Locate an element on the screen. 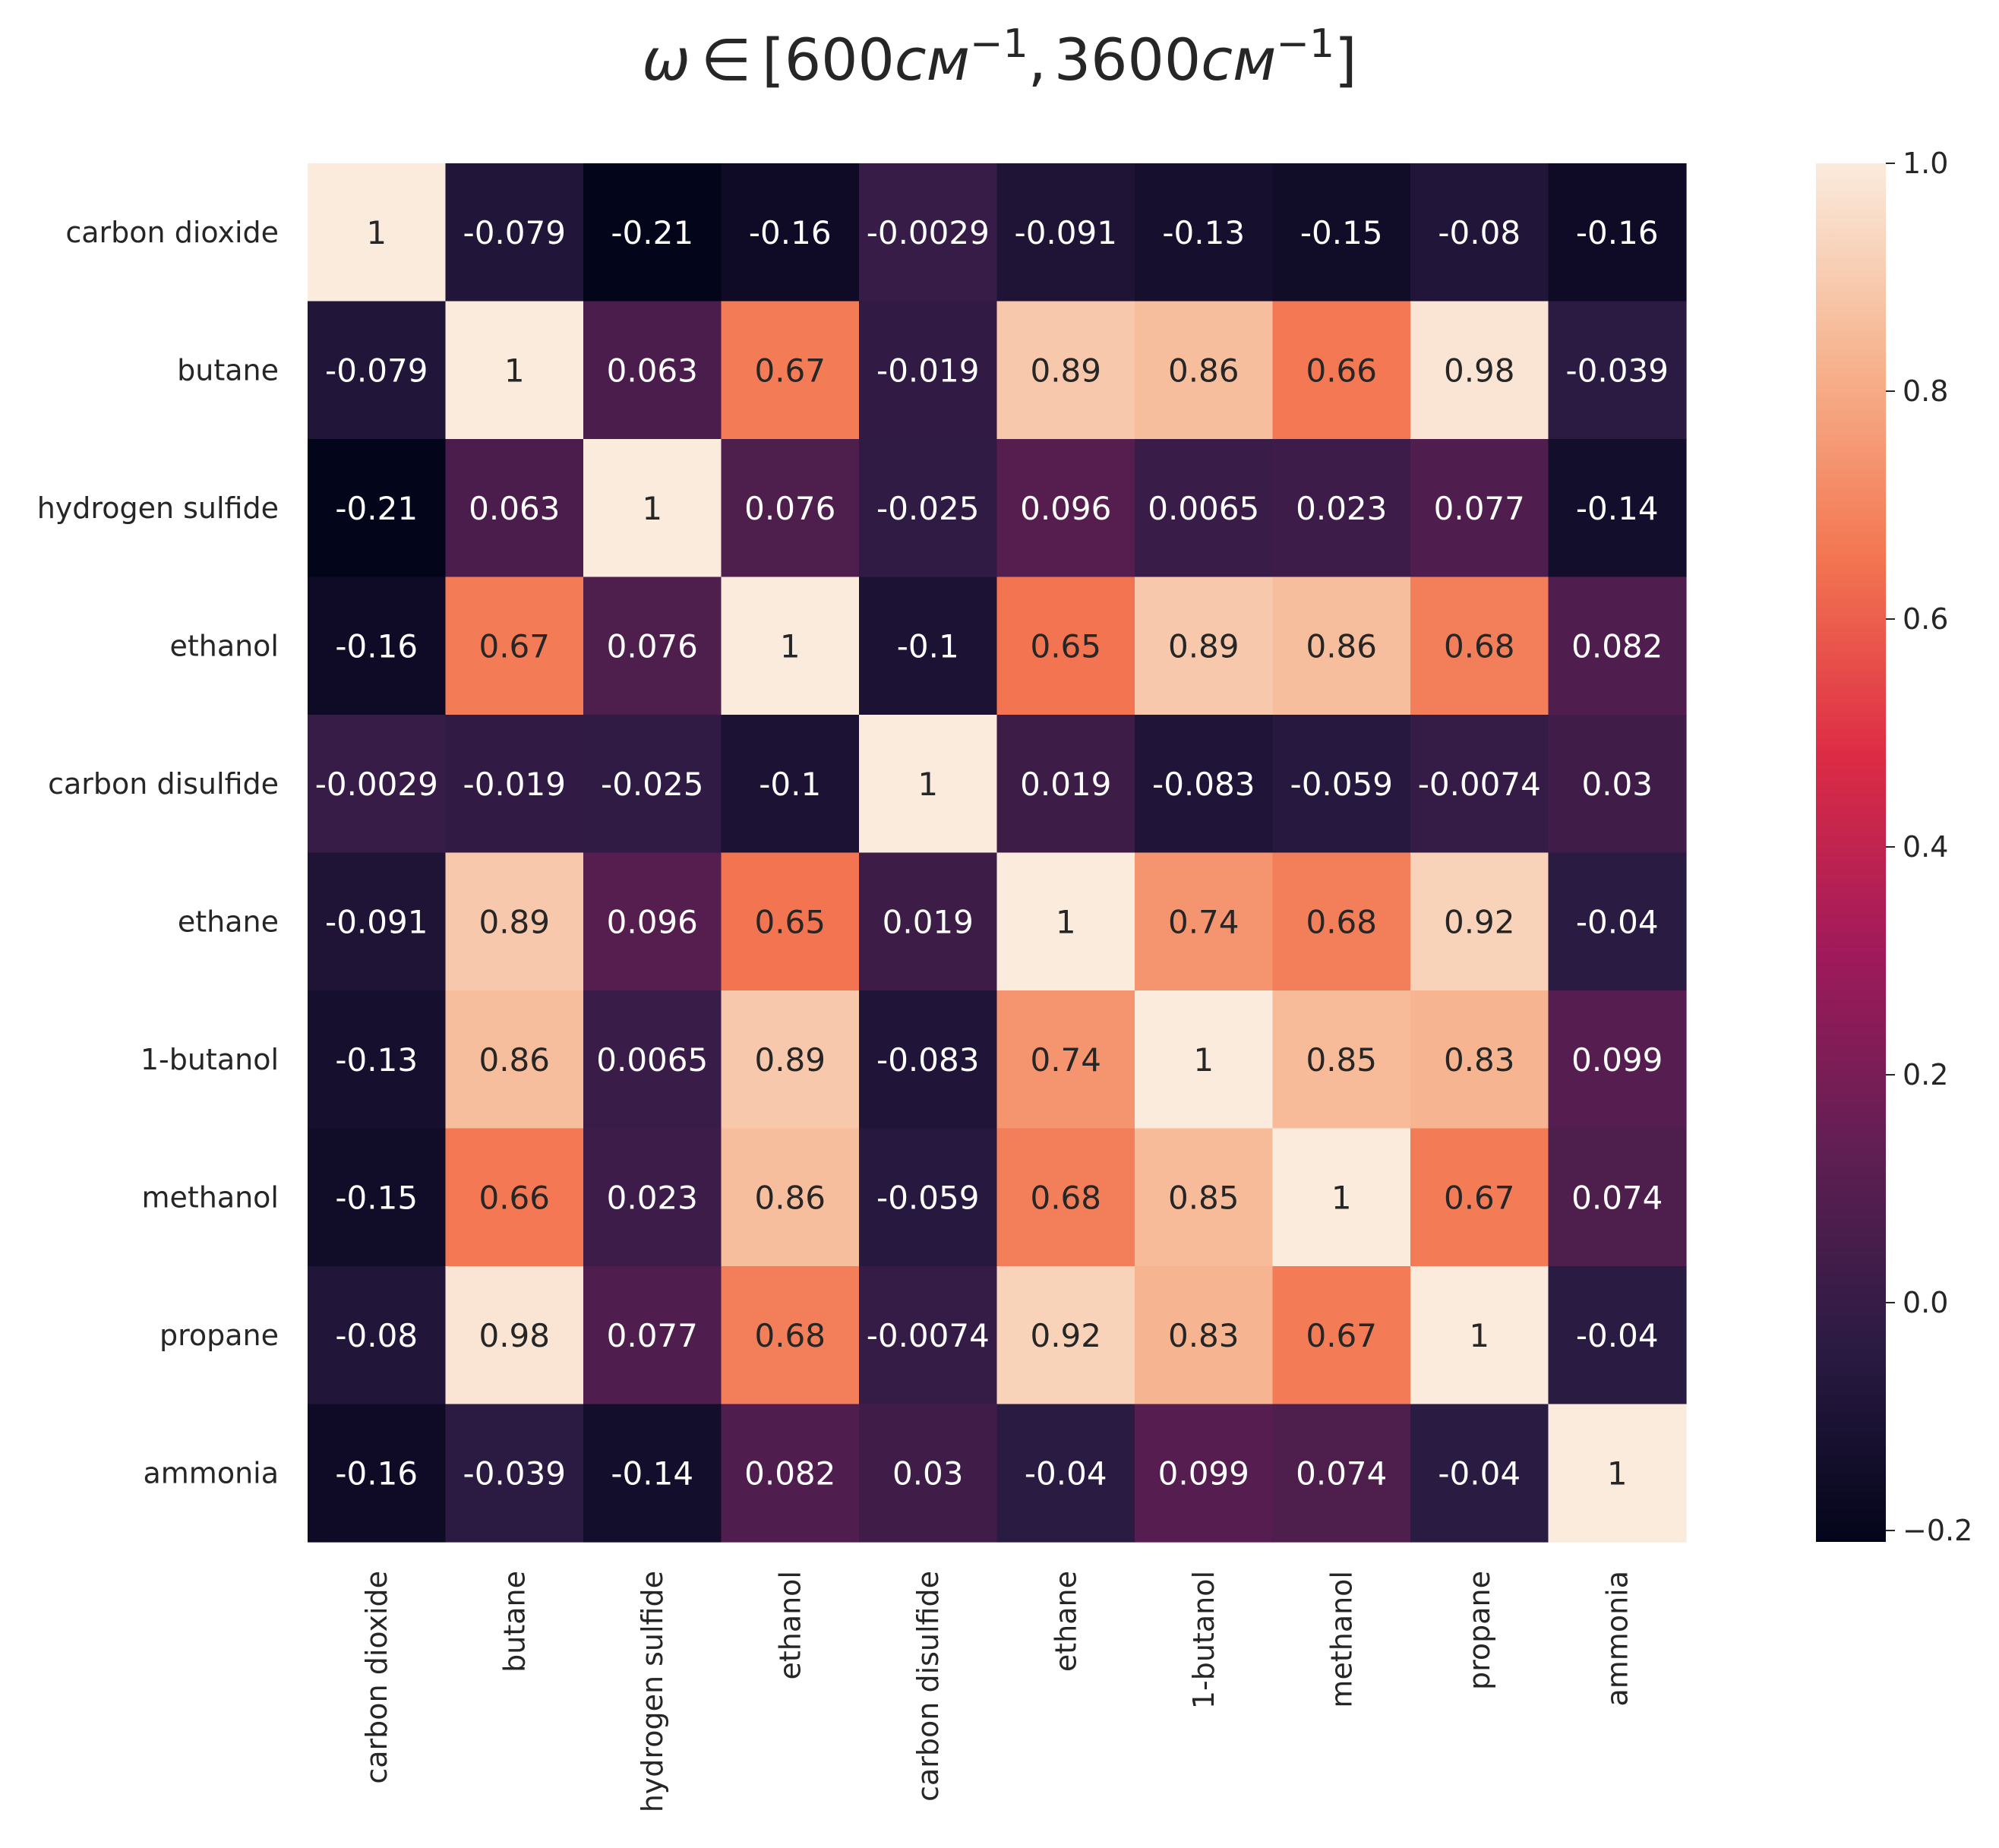  heatmap-cell-hydrogen-sulfide-methanol is located at coordinates (1342, 508).